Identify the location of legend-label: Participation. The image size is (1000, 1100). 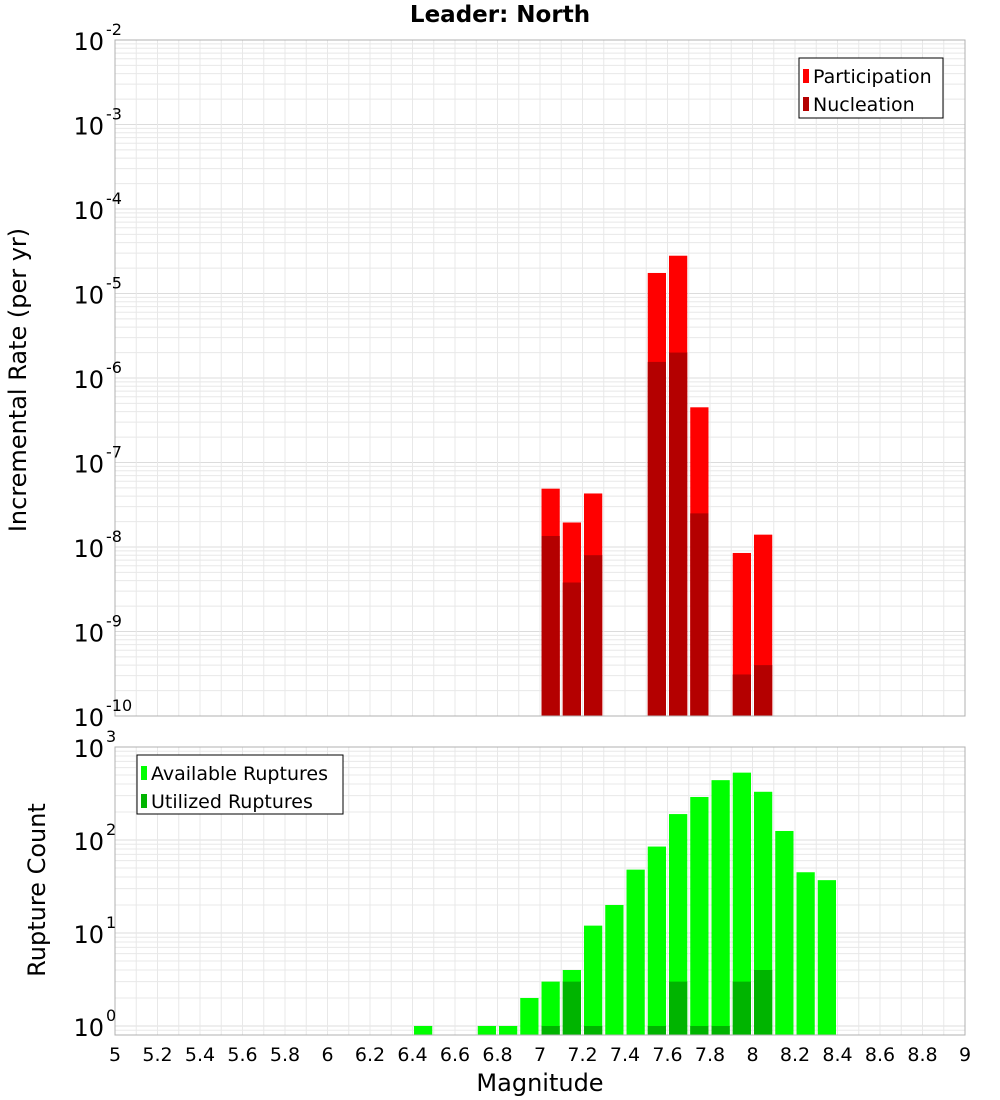
(872, 77).